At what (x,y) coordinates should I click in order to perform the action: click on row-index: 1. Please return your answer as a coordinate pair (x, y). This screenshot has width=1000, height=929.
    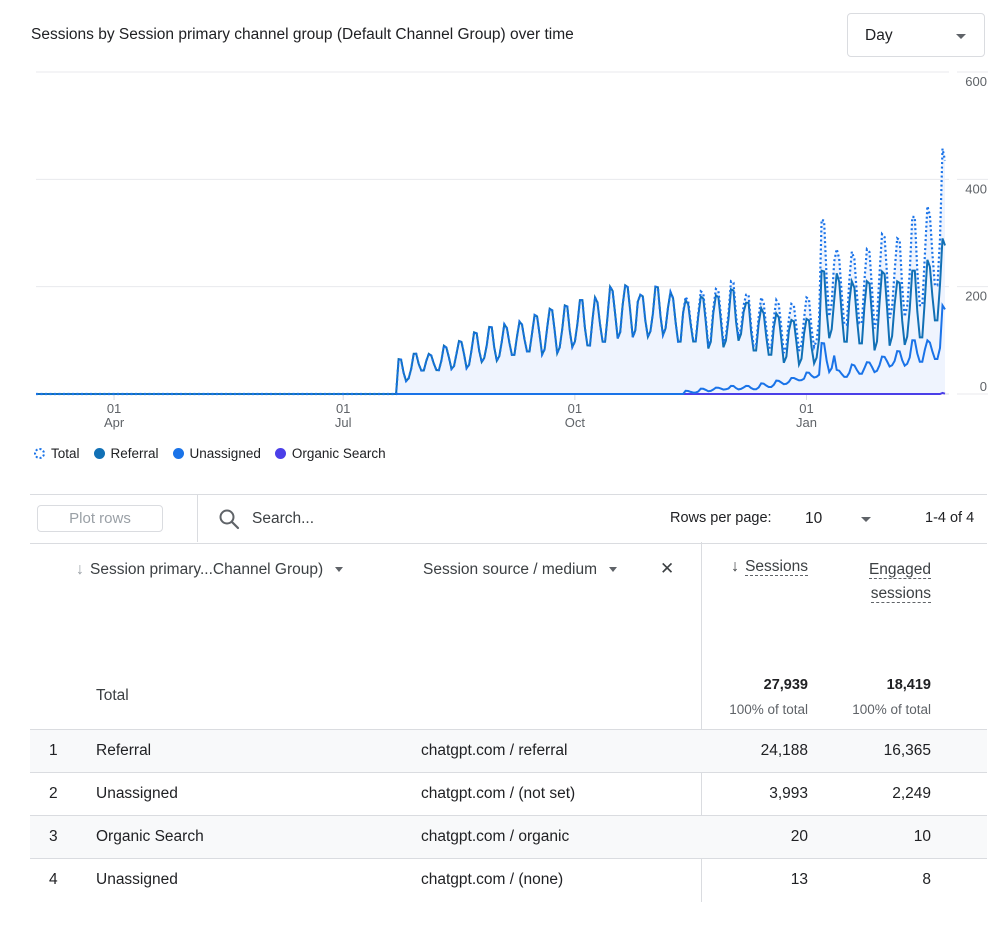
    Looking at the image, I should click on (53, 750).